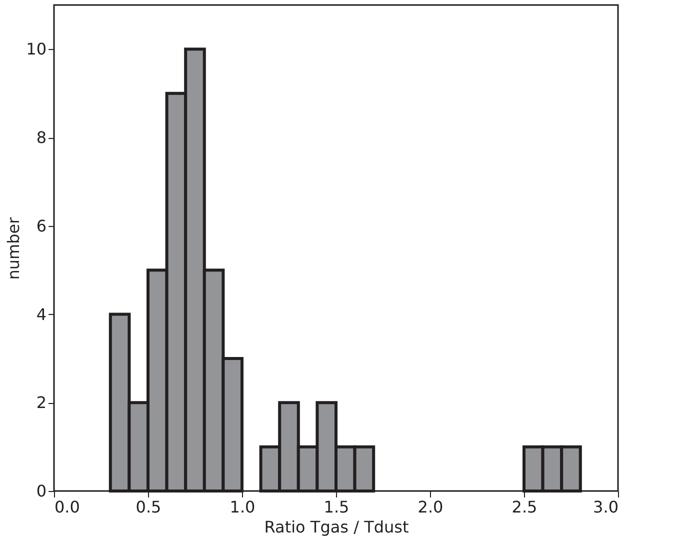 This screenshot has width=687, height=552. I want to click on x-axis-title: Ratio Tgas / Tdust, so click(336, 527).